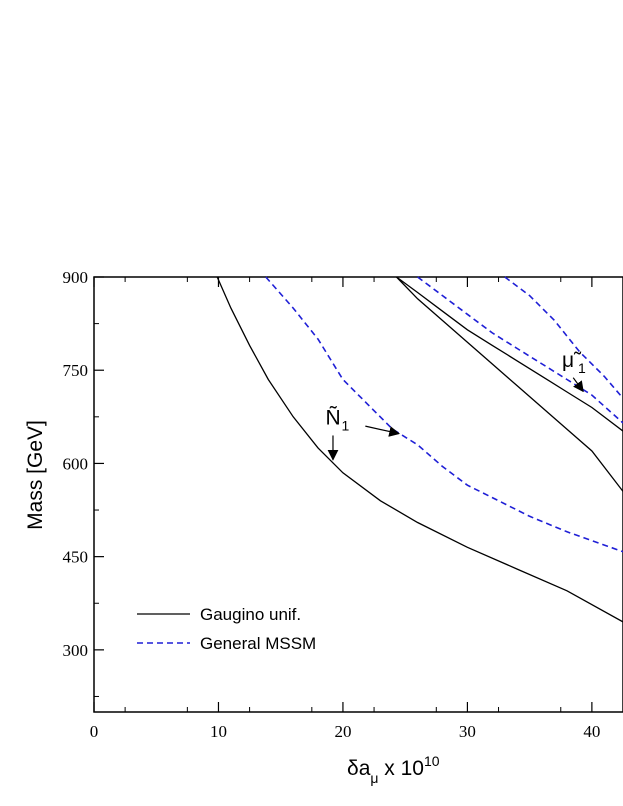 Image resolution: width=623 pixels, height=806 pixels. What do you see at coordinates (258, 643) in the screenshot?
I see `legend-label-mssm: General MSSM` at bounding box center [258, 643].